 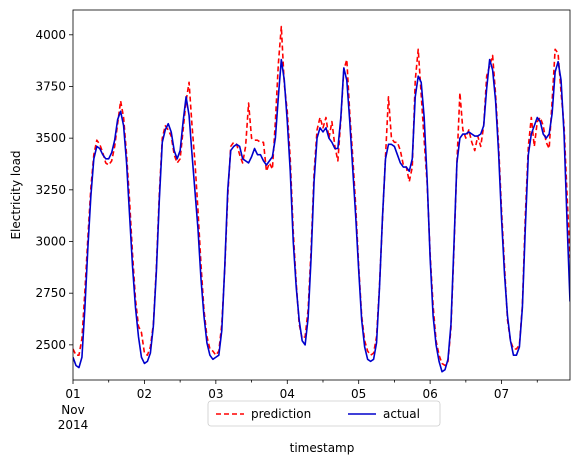 I want to click on y-tick-label: 2750, so click(x=50, y=293).